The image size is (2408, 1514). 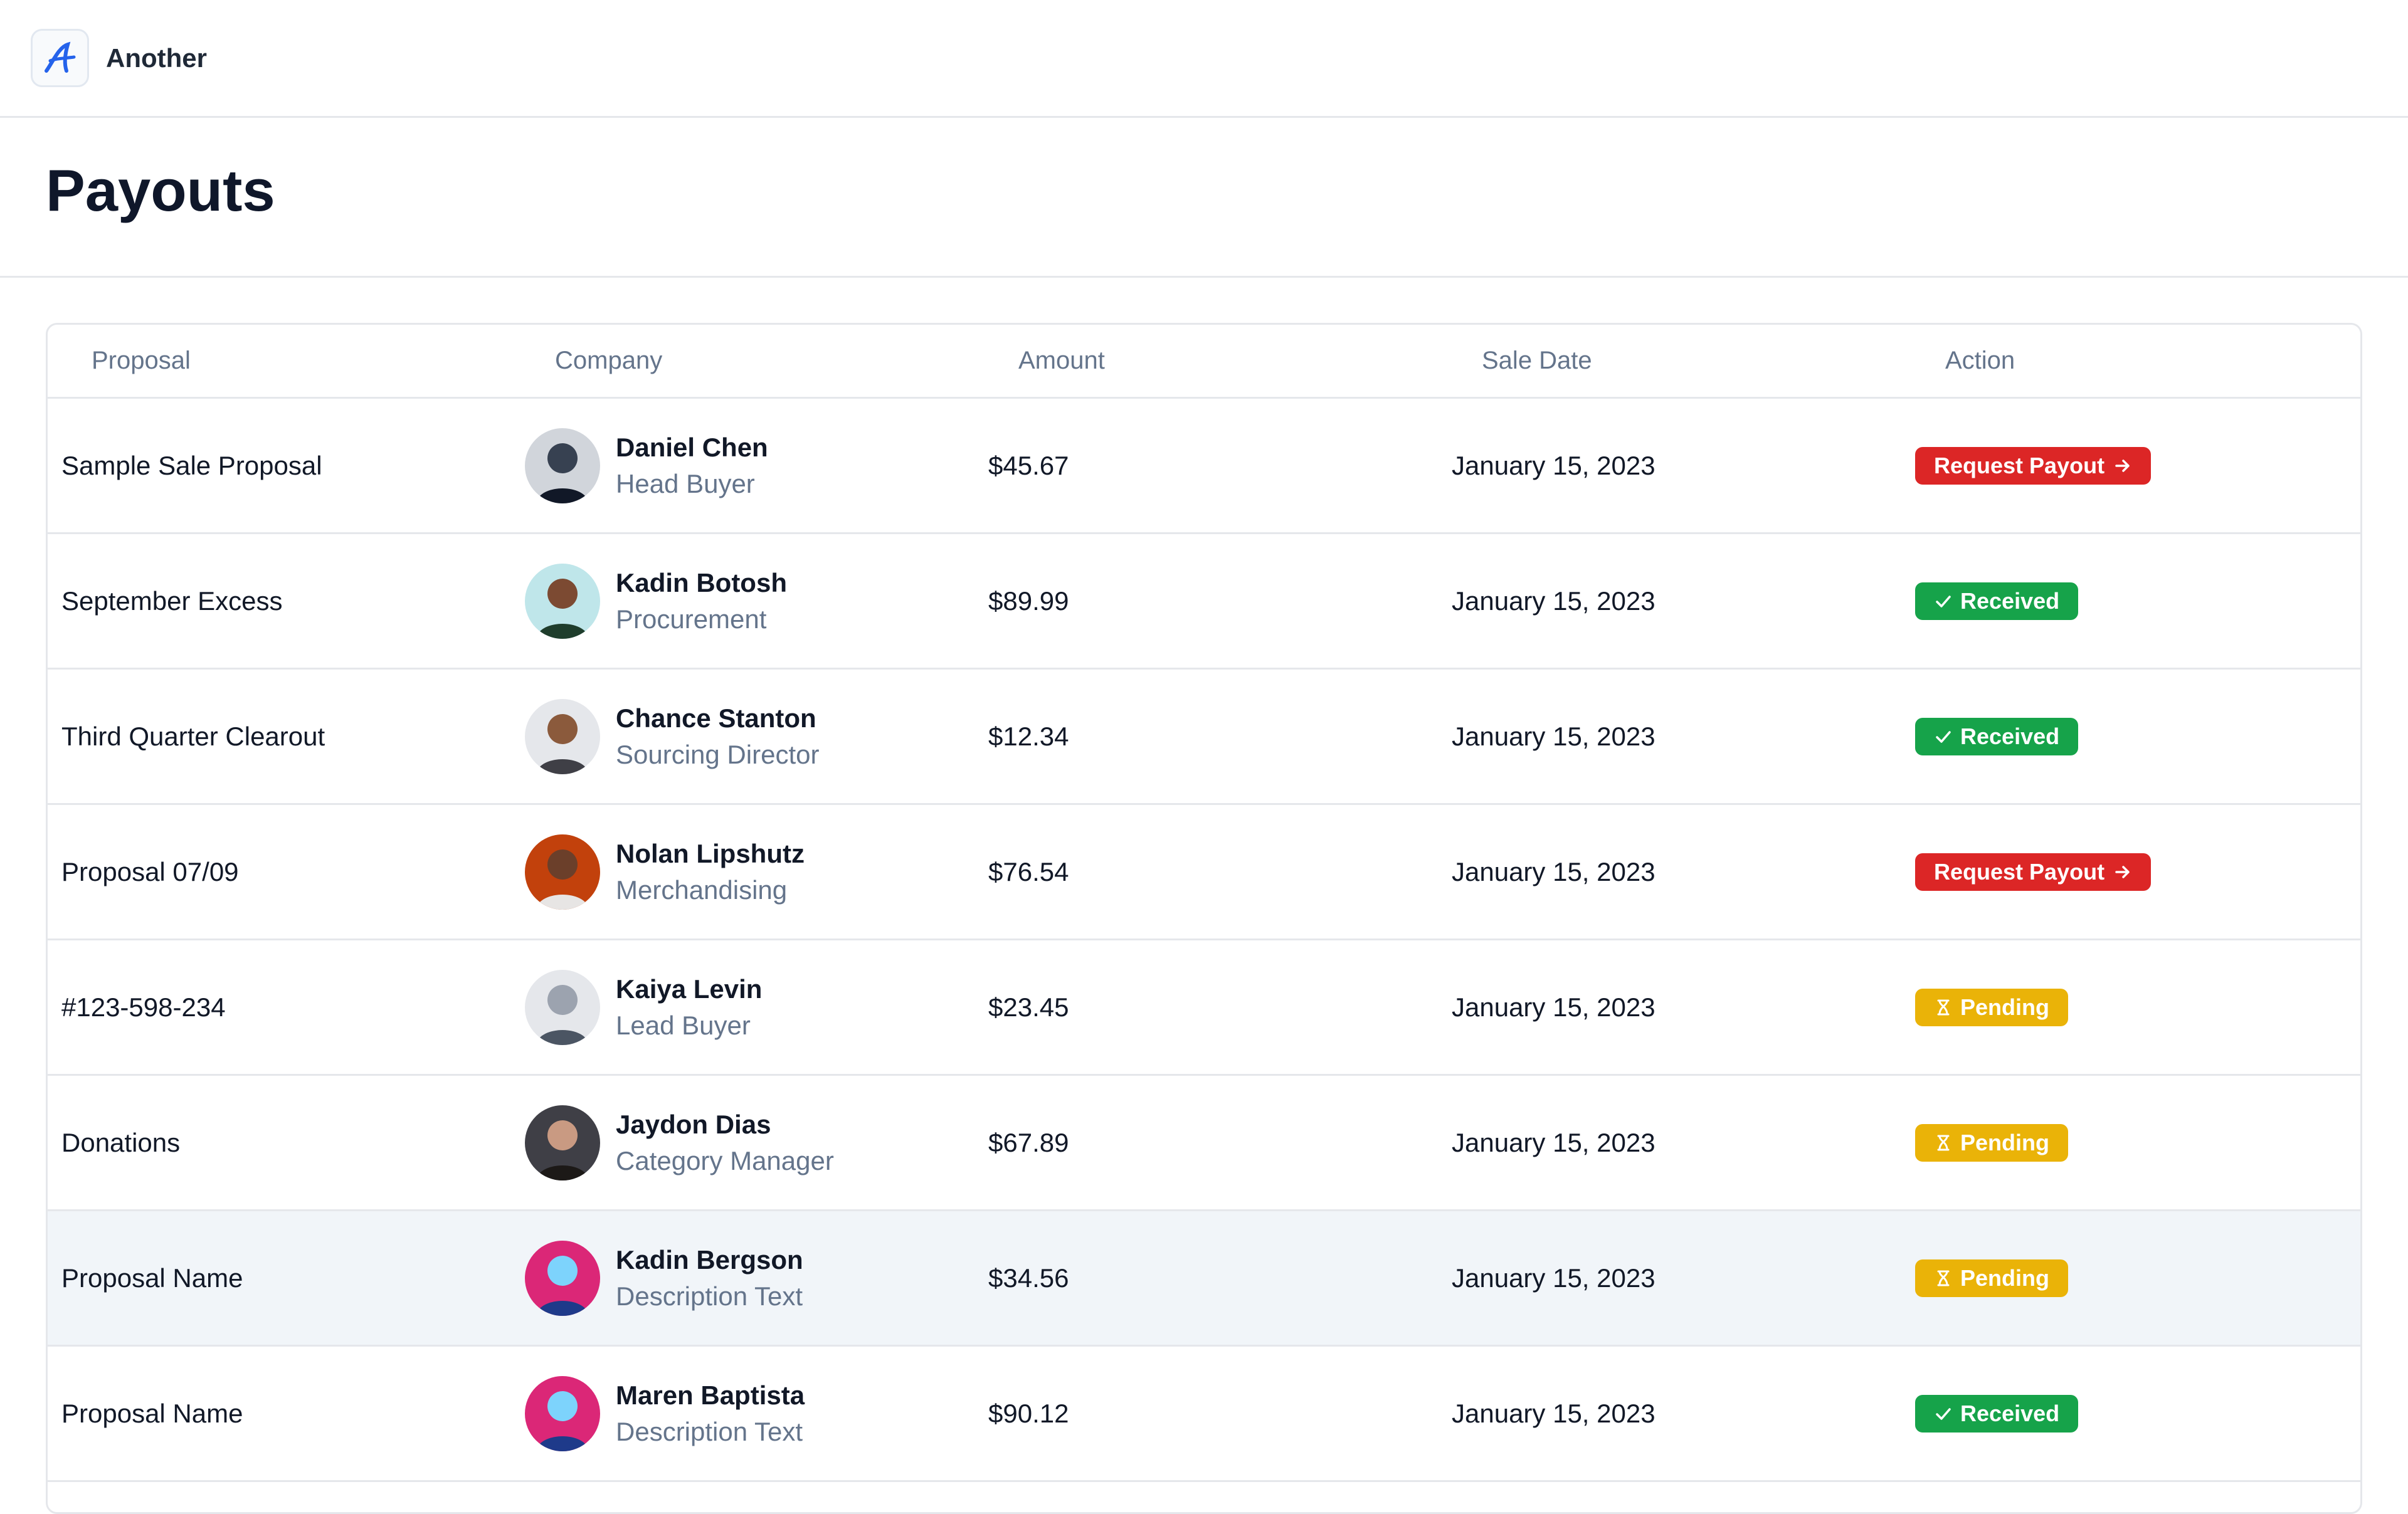 I want to click on amount: $76.54, so click(x=1028, y=871).